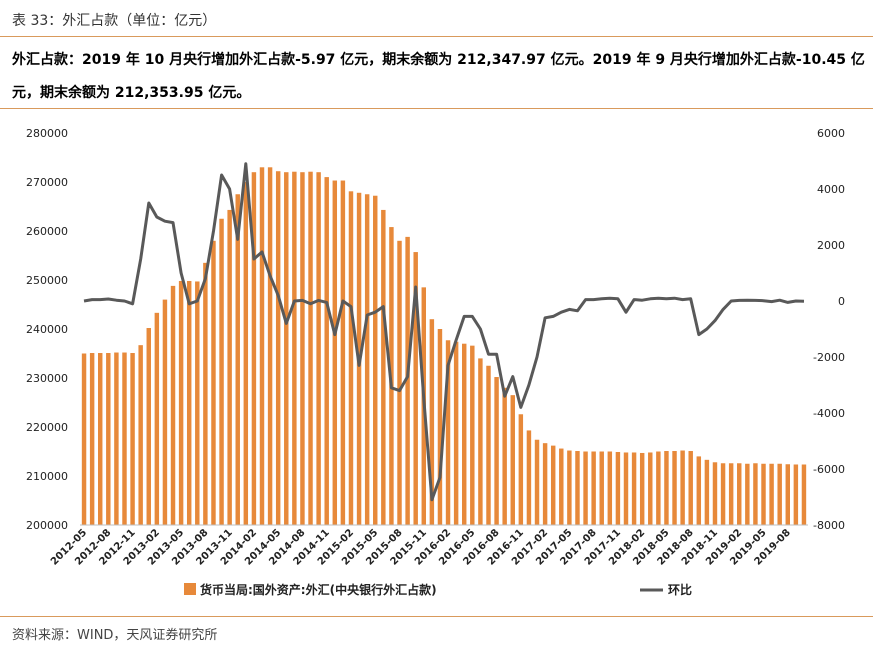 Image resolution: width=873 pixels, height=653 pixels. I want to click on legend-swatch-bar, so click(190, 589).